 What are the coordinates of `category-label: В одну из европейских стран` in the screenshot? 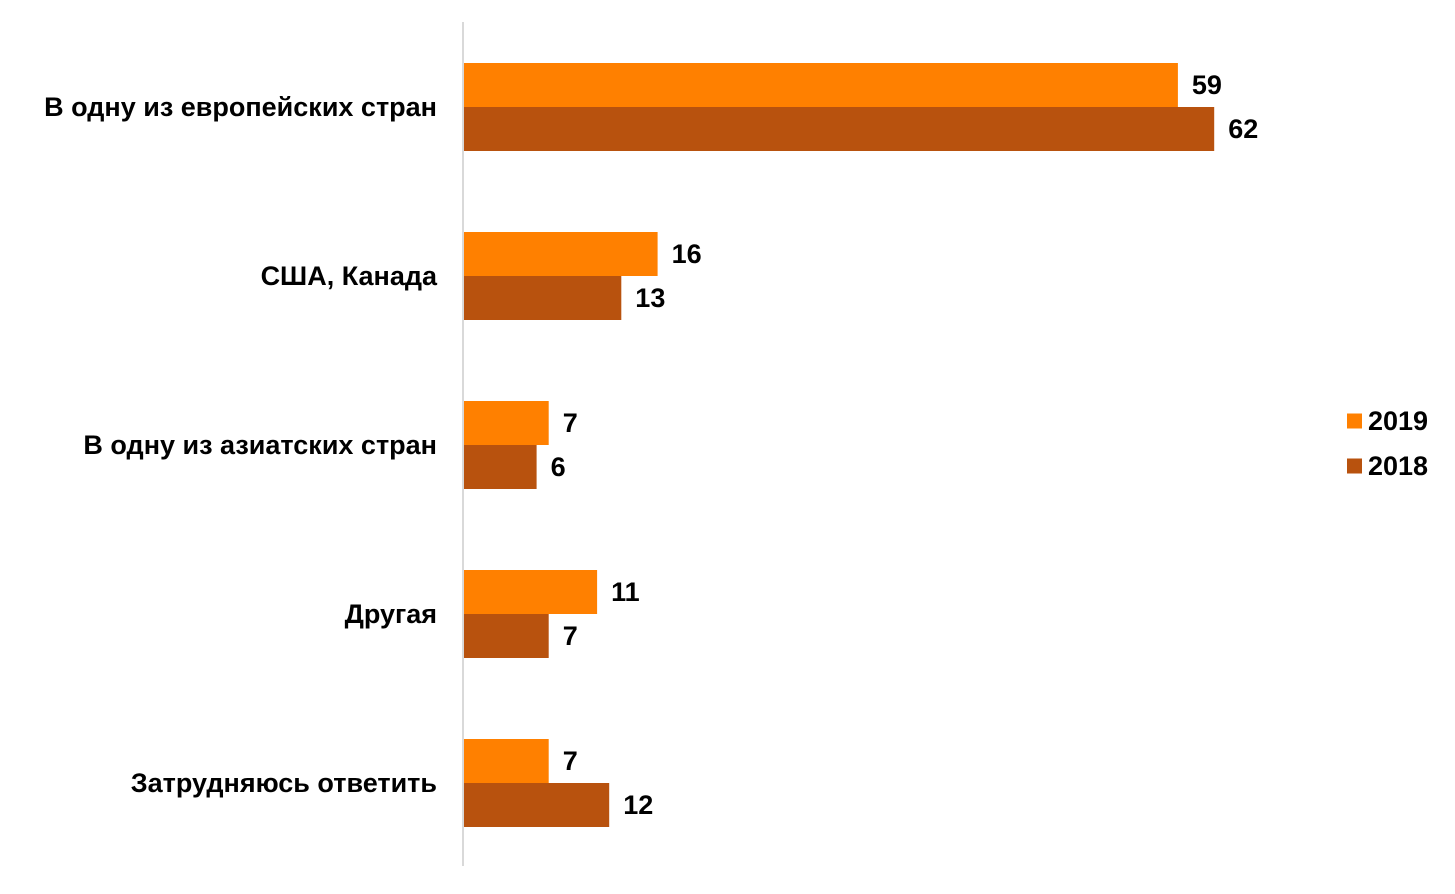 It's located at (240, 107).